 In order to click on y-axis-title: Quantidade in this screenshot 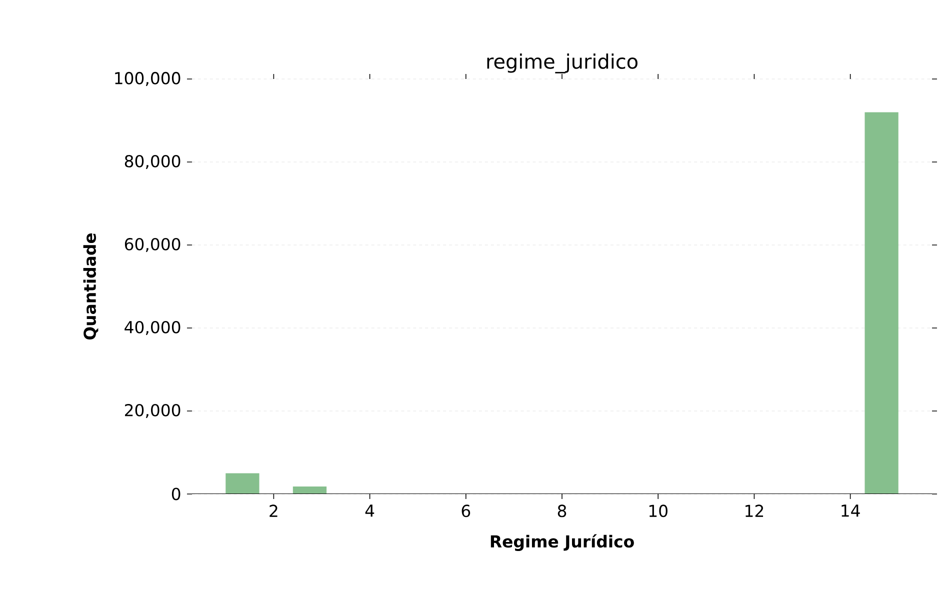, I will do `click(90, 286)`.